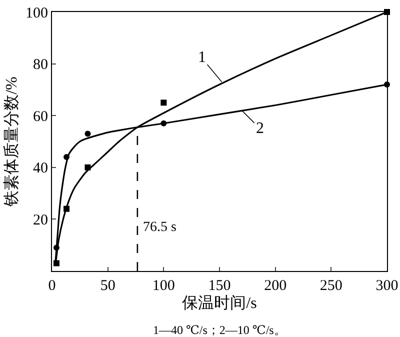  I want to click on x-tick-label: 200, so click(275, 286).